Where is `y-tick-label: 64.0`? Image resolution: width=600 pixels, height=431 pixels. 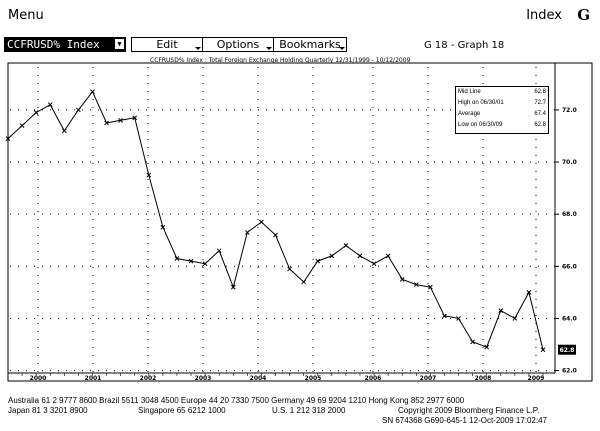
y-tick-label: 64.0 is located at coordinates (569, 318).